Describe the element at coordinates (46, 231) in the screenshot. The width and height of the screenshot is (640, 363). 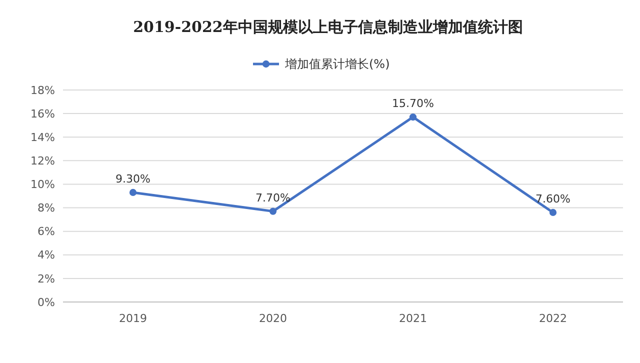
I see `y-tick-label: 6%` at that location.